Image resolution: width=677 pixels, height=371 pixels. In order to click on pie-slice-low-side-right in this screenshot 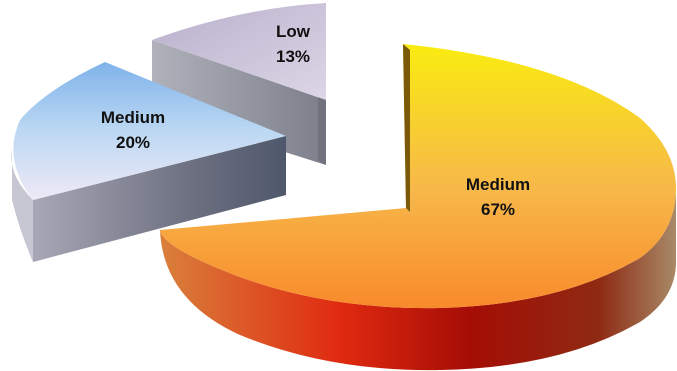, I will do `click(322, 130)`.